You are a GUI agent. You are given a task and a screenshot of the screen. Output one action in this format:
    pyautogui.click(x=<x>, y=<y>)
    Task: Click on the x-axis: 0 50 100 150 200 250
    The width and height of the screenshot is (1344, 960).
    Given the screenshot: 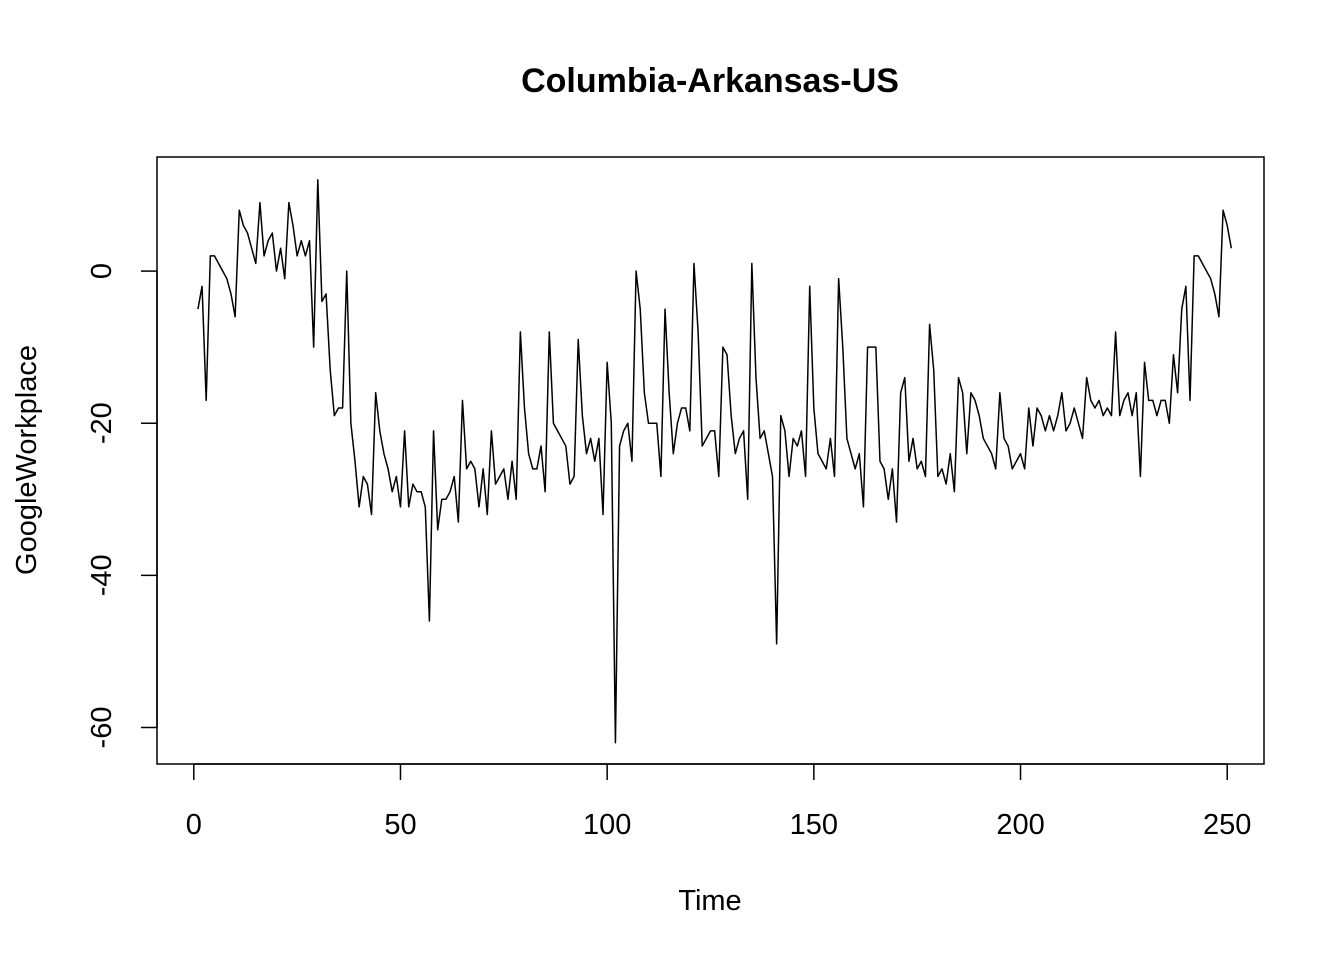 What is the action you would take?
    pyautogui.click(x=718, y=802)
    